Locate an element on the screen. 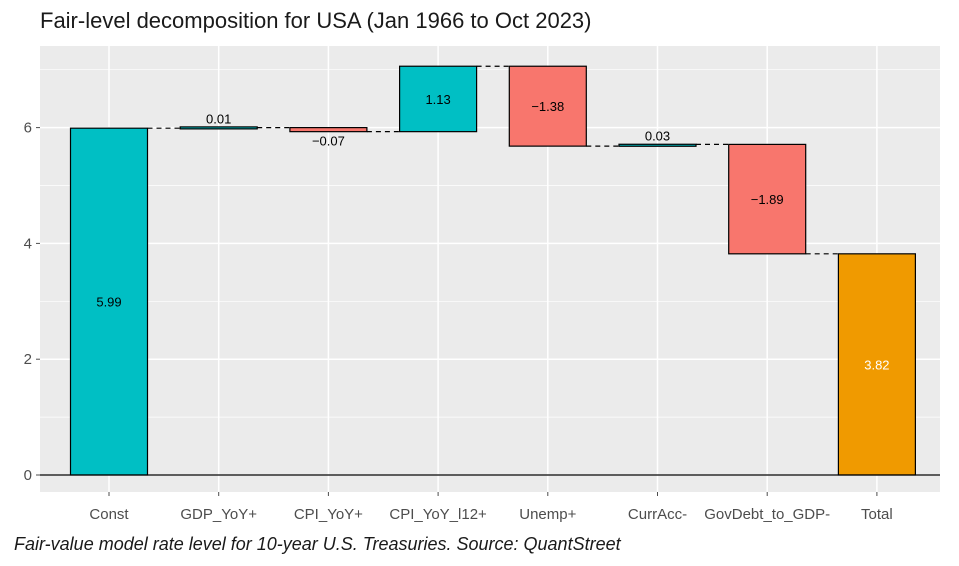 The image size is (959, 566). bar-value-label: 3.82 is located at coordinates (876, 364).